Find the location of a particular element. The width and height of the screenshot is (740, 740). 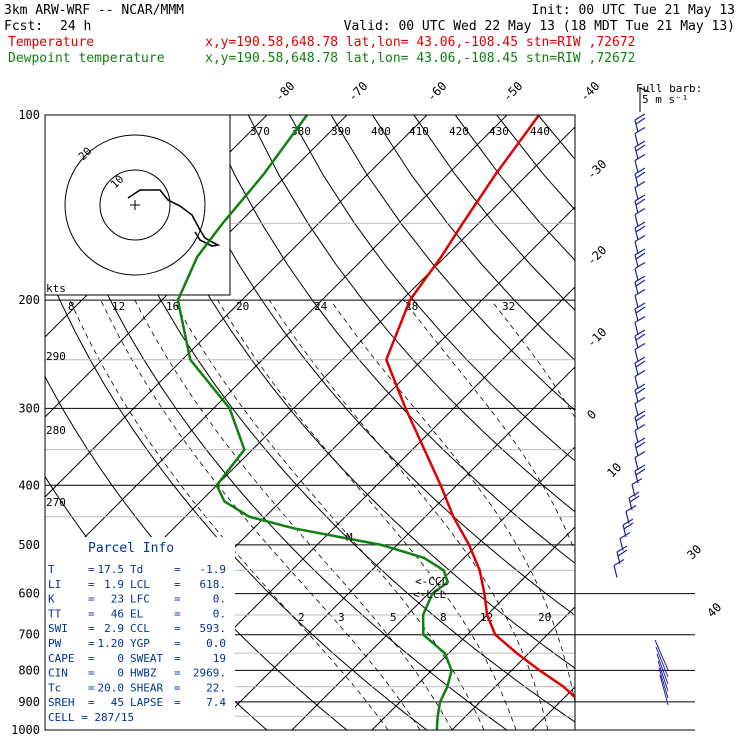

parcel-label-li: LI is located at coordinates (54, 584).